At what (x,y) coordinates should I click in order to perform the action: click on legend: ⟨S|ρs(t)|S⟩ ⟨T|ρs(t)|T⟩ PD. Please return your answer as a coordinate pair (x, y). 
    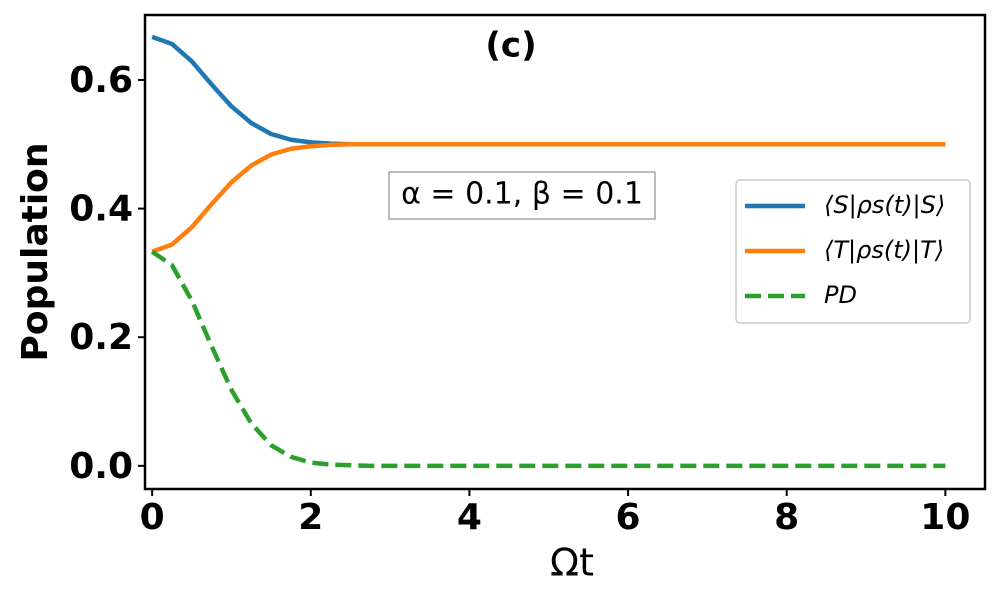
    Looking at the image, I should click on (853, 251).